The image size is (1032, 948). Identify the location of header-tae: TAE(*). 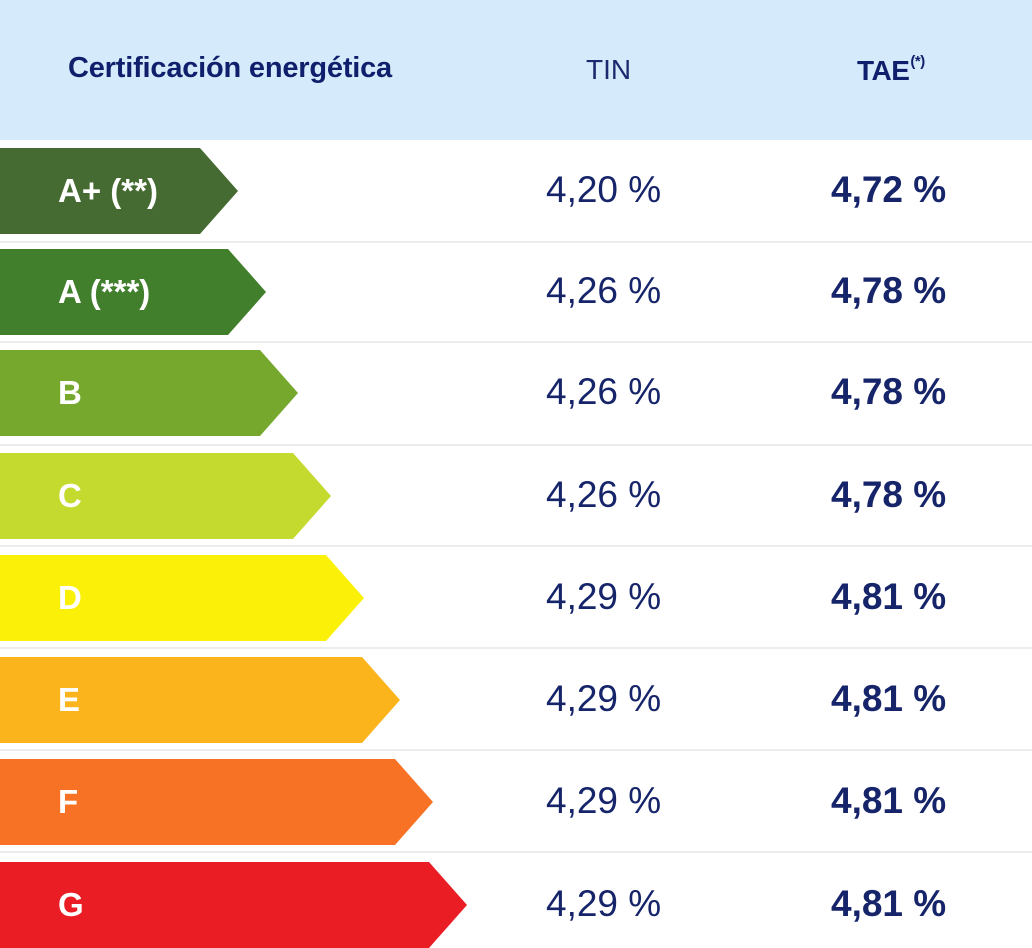
(891, 69).